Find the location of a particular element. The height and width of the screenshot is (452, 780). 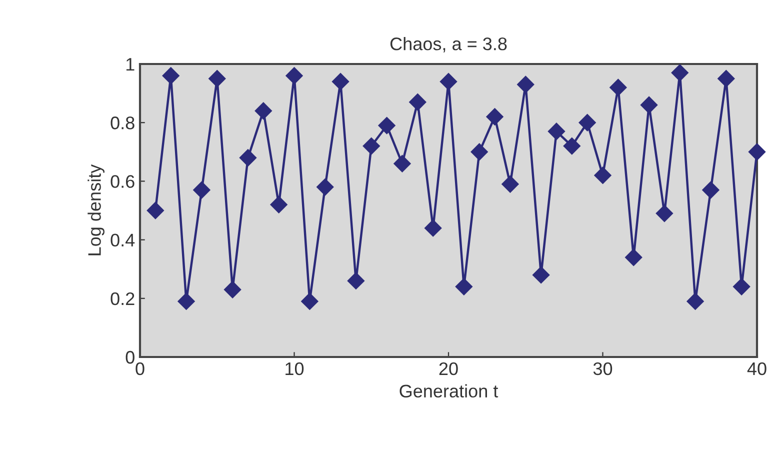

y-tick-label: 1 is located at coordinates (130, 64).